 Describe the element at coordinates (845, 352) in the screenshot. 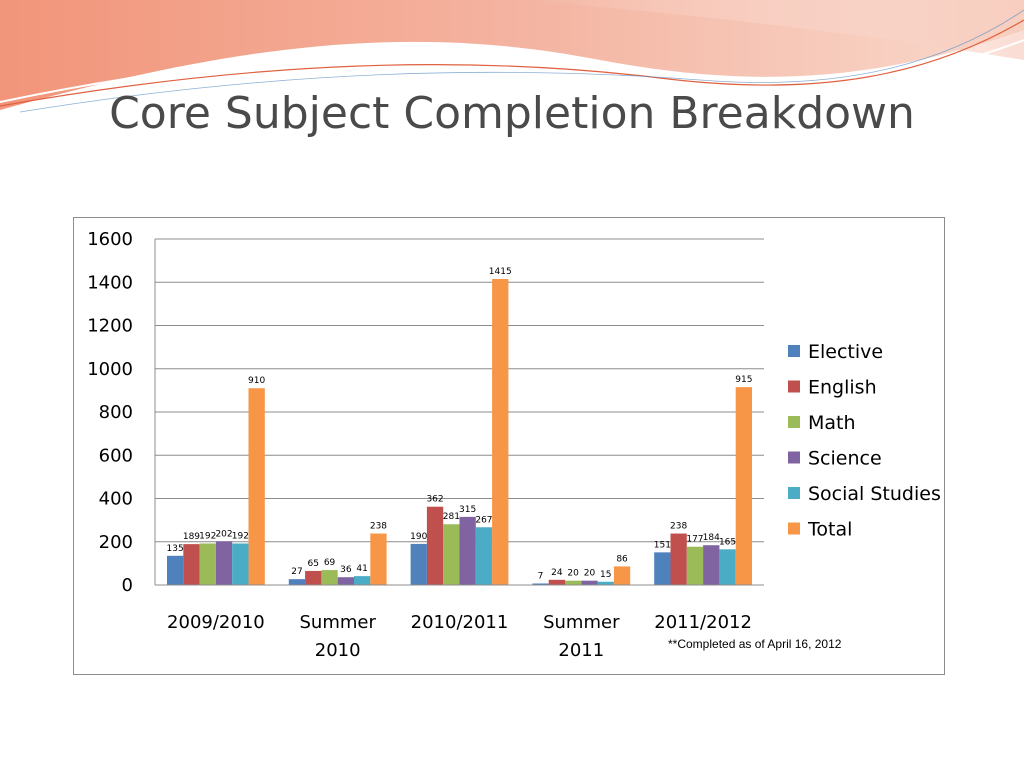

I see `legend-item-label: Elective` at that location.